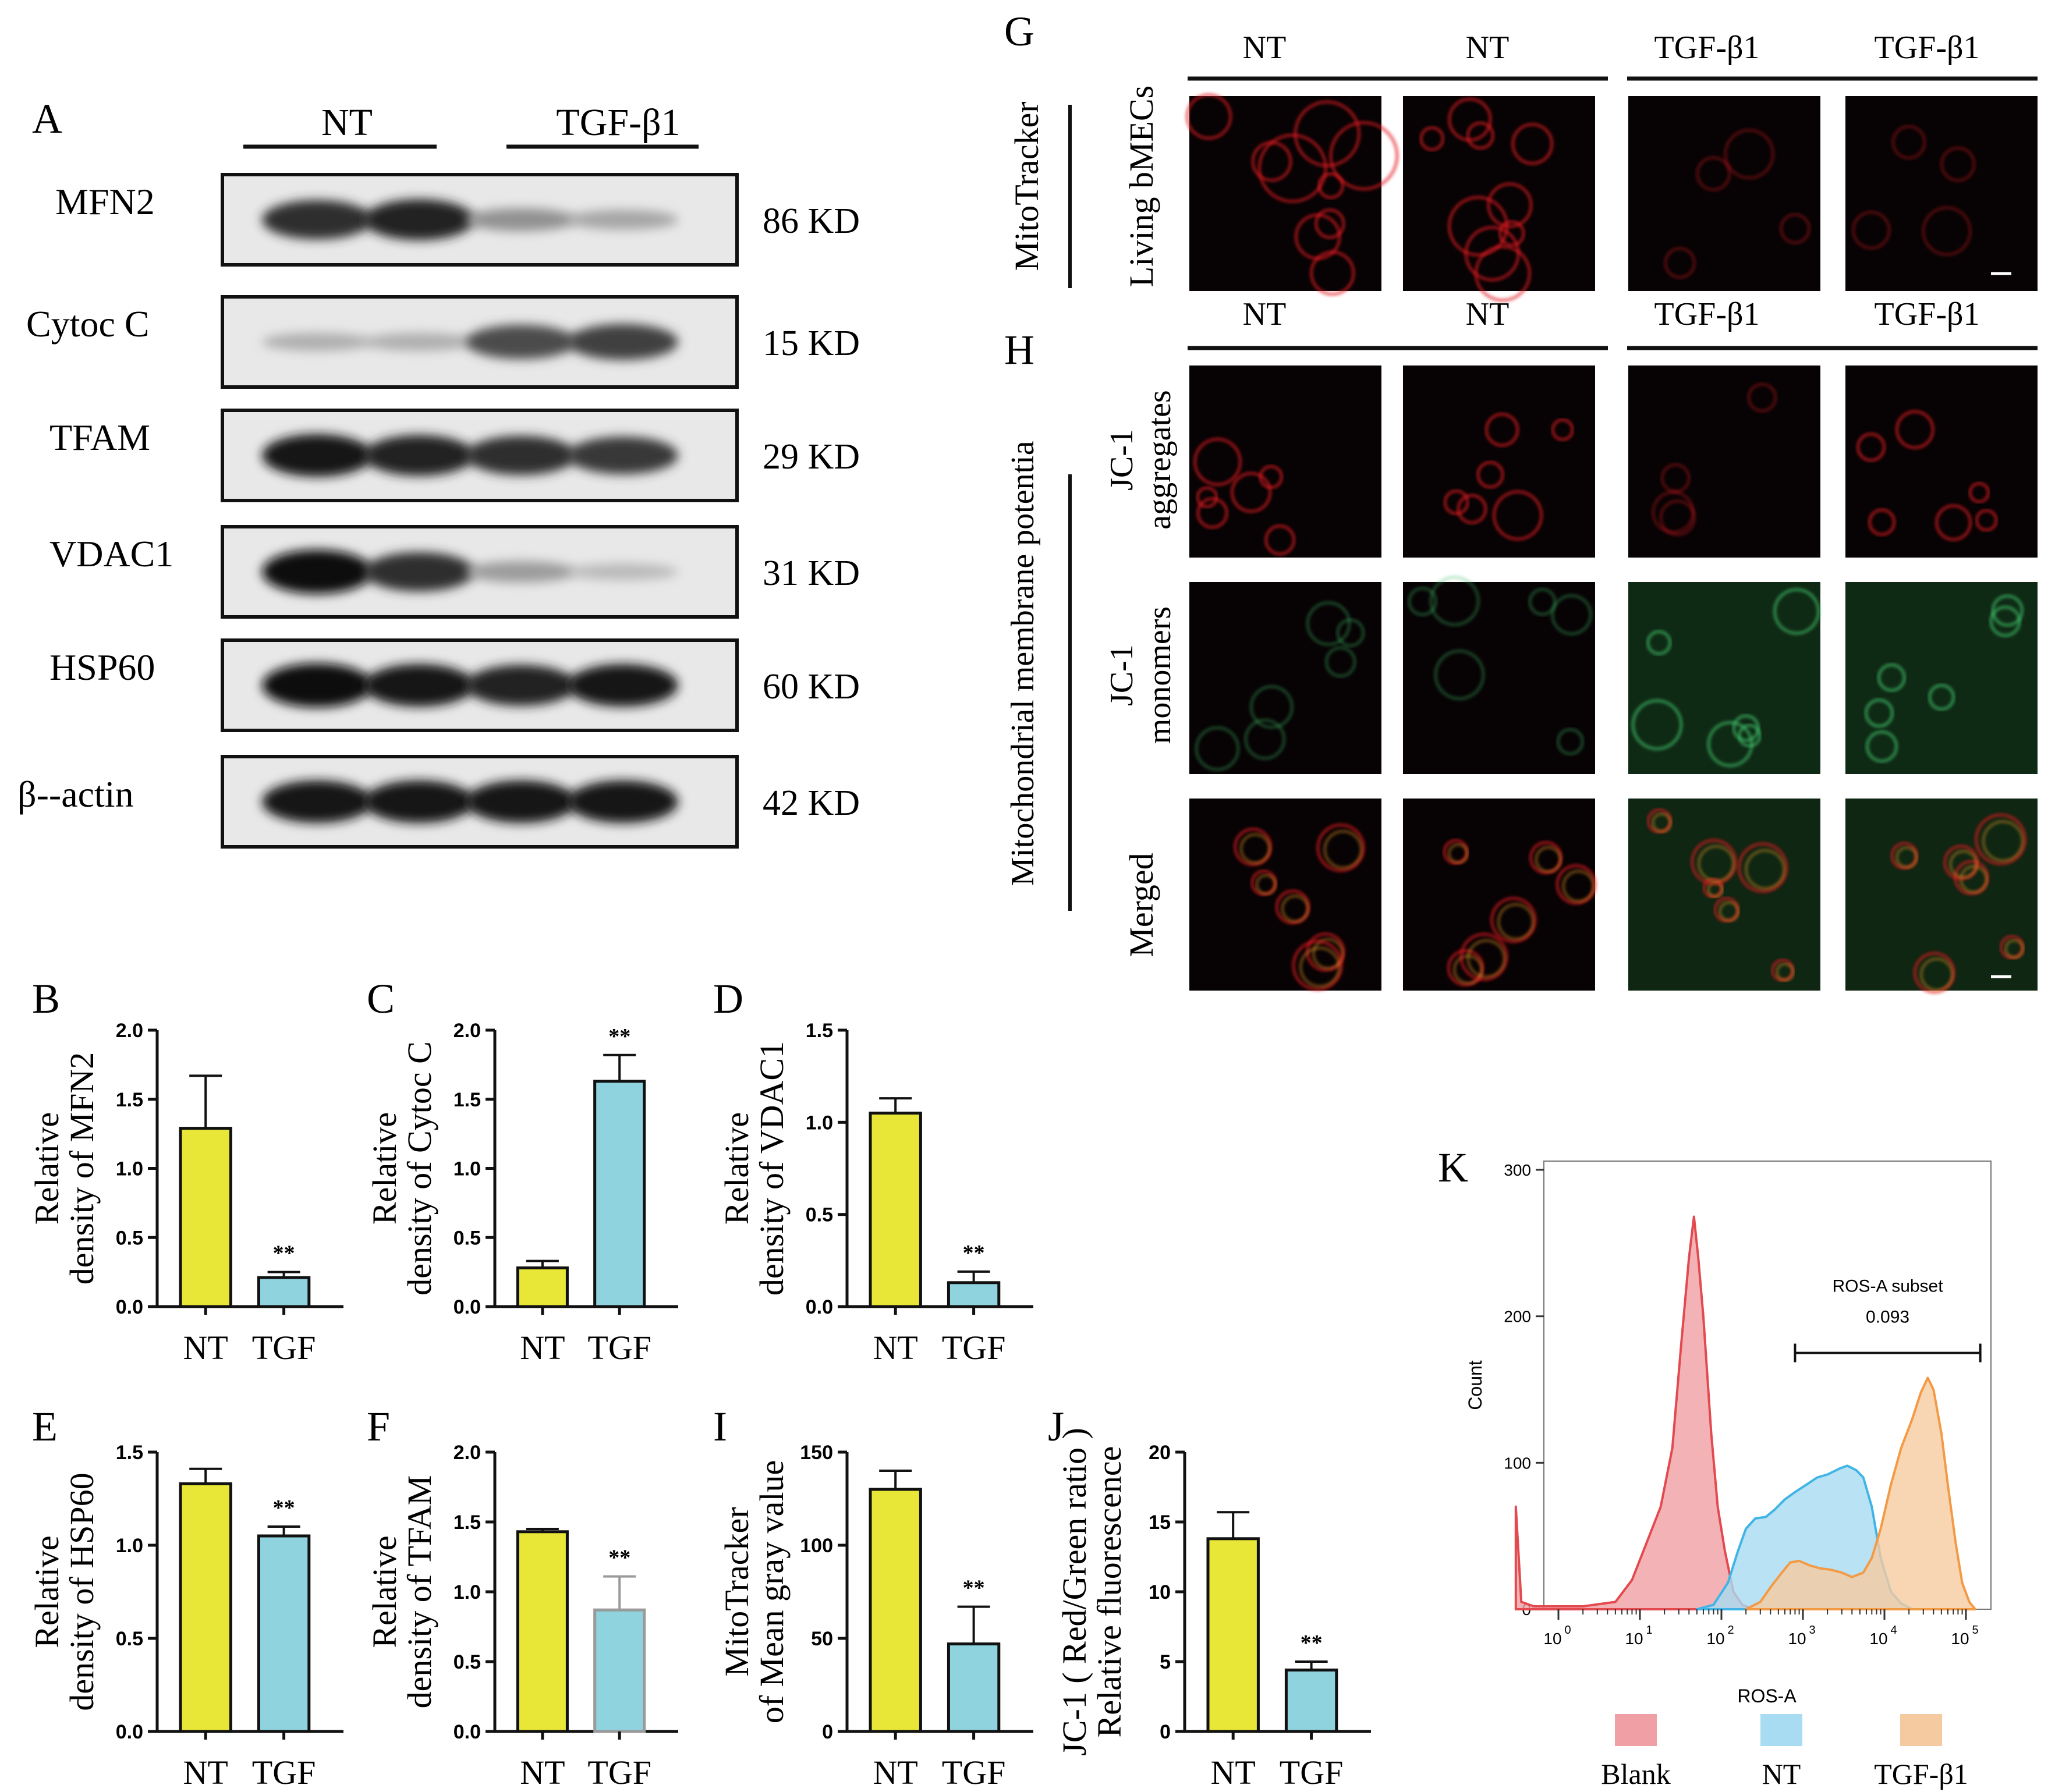 The height and width of the screenshot is (1792, 2055). I want to click on legend-label: Blank, so click(1635, 1774).